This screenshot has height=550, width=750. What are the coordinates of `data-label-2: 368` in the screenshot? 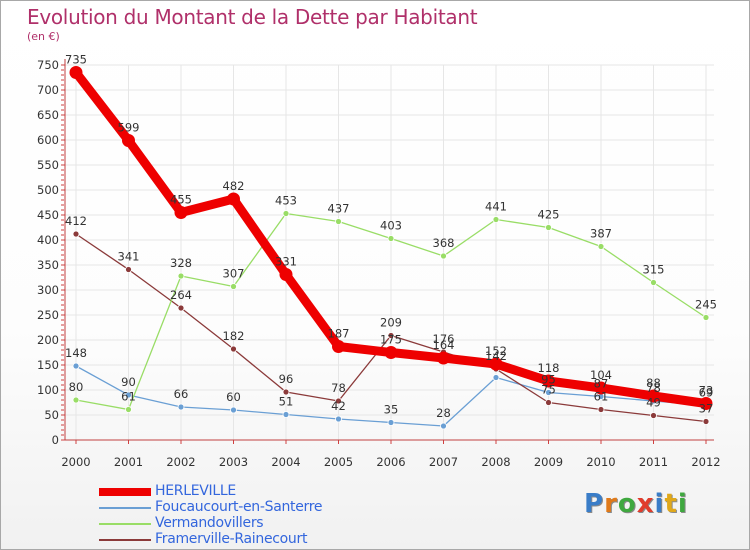 It's located at (444, 243).